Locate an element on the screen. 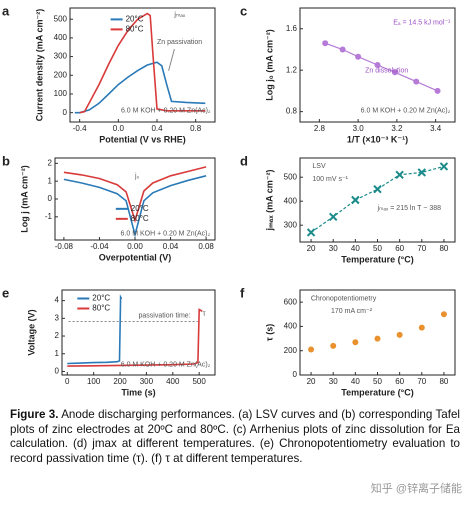 The width and height of the screenshot is (474, 510). y-tick-label: -1 is located at coordinates (49, 216).